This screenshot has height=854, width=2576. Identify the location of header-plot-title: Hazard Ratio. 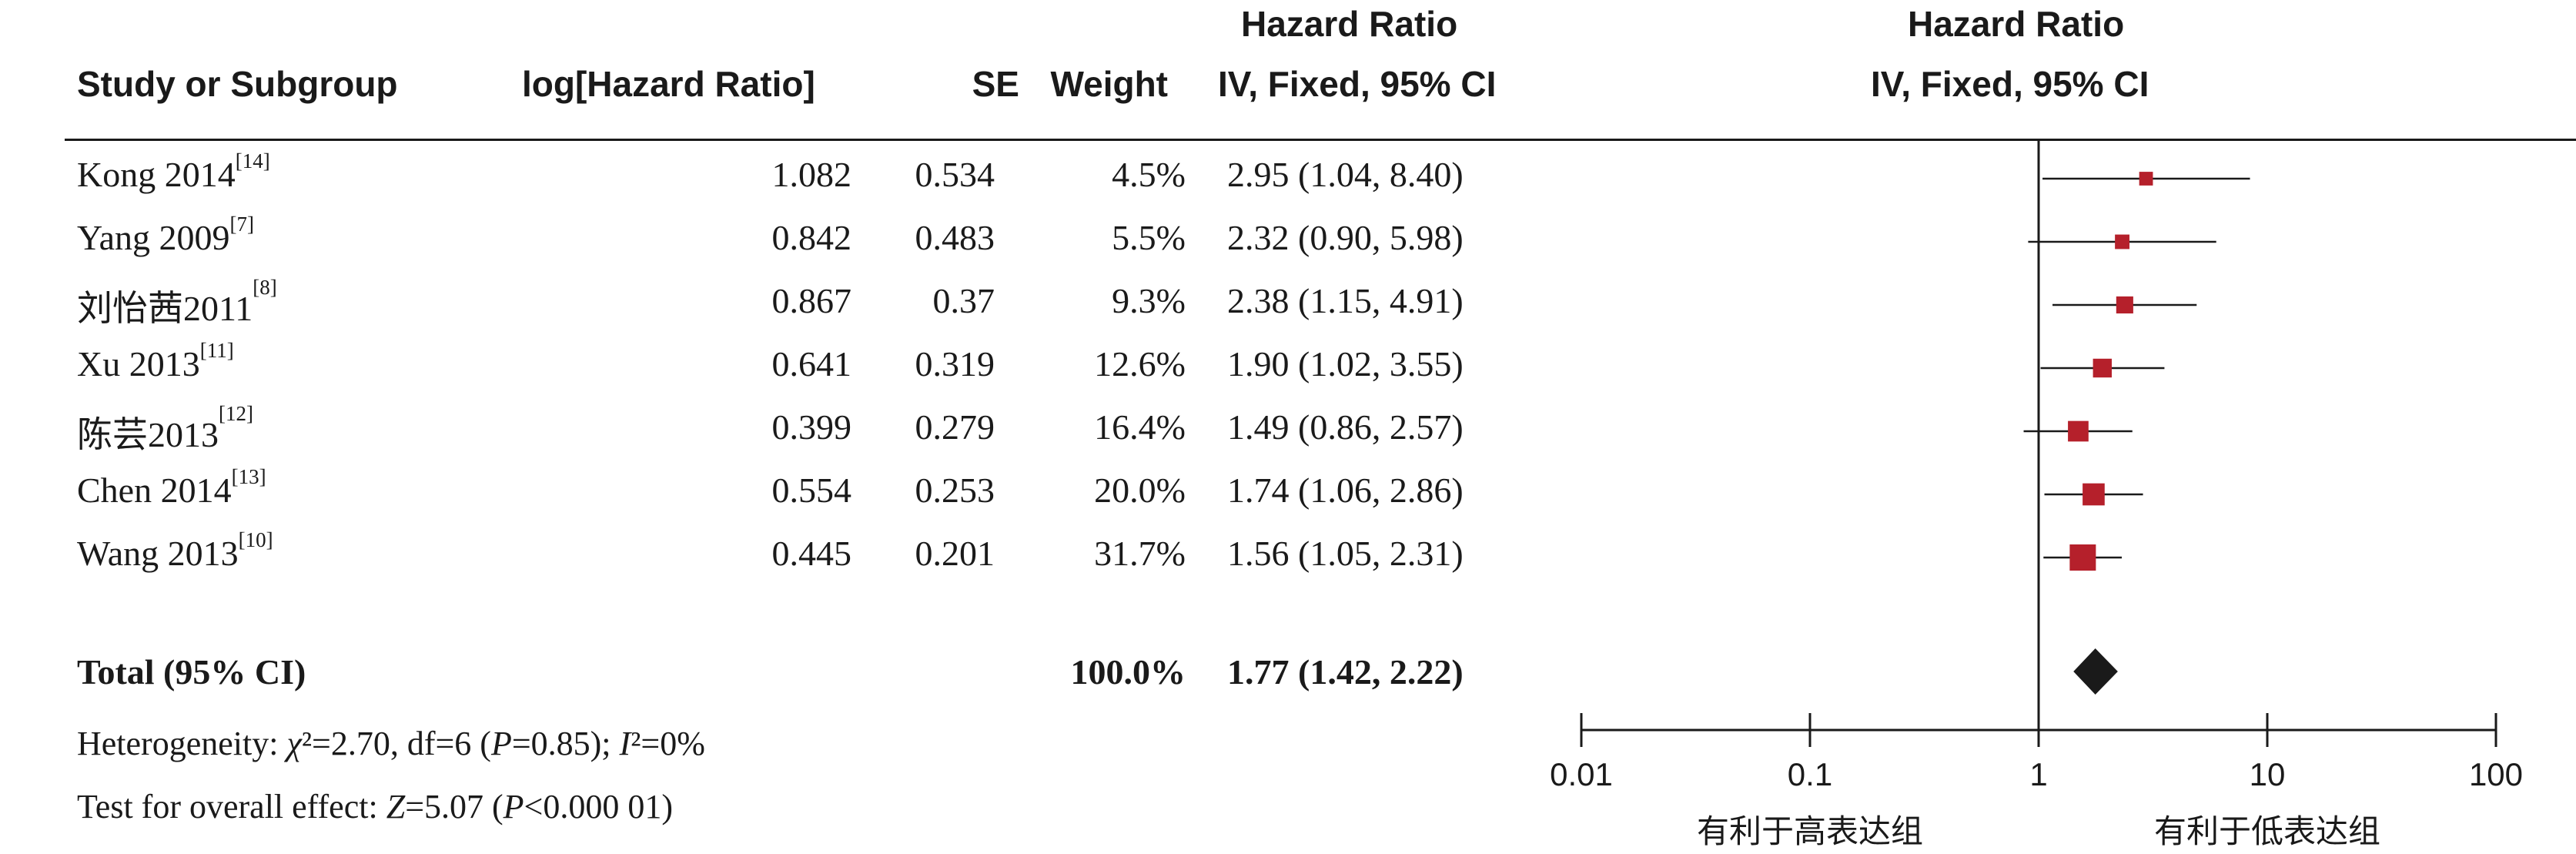
(2017, 24).